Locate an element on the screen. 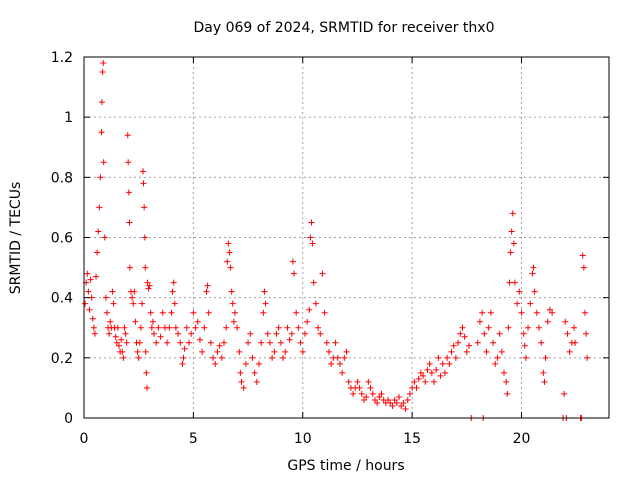 This screenshot has height=480, width=640. y-tick-label: 0.8 is located at coordinates (62, 178).